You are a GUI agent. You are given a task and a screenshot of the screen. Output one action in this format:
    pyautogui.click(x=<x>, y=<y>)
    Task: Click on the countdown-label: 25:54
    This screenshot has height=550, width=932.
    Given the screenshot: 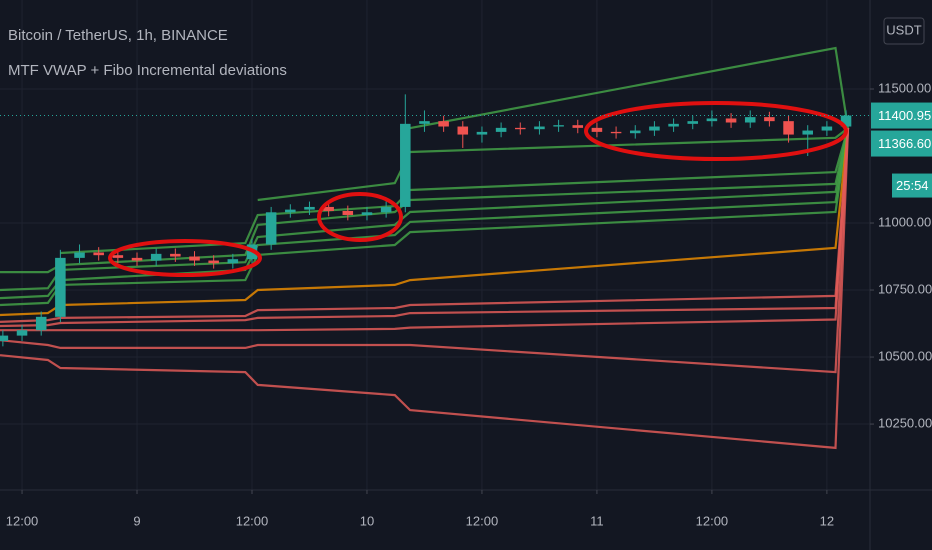 What is the action you would take?
    pyautogui.click(x=912, y=185)
    